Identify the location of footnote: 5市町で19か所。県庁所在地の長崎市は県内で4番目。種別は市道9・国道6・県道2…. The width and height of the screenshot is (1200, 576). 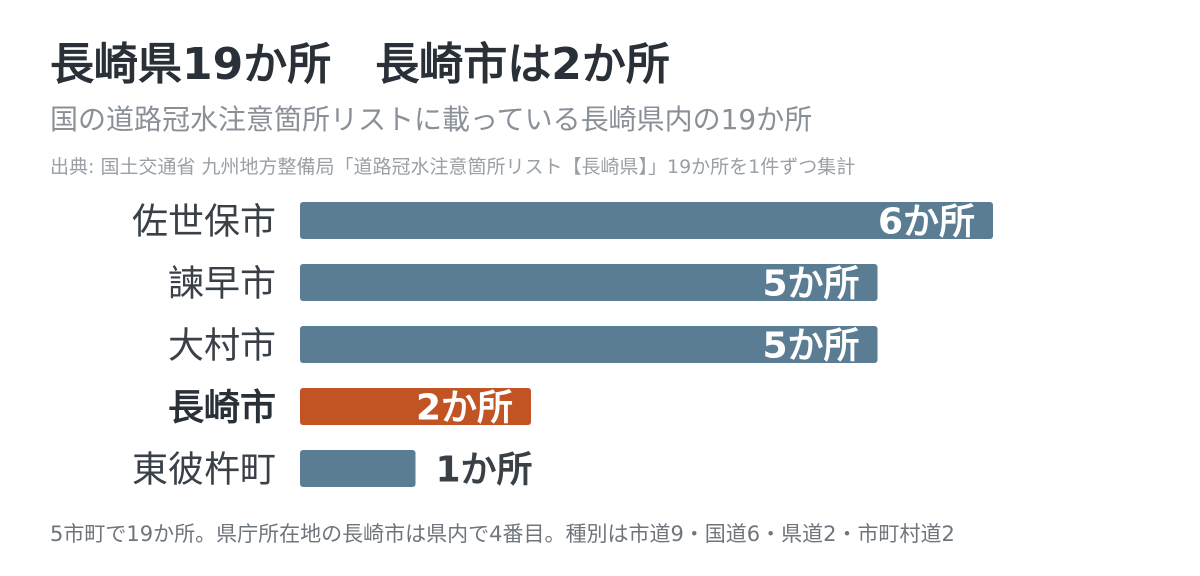
(502, 534).